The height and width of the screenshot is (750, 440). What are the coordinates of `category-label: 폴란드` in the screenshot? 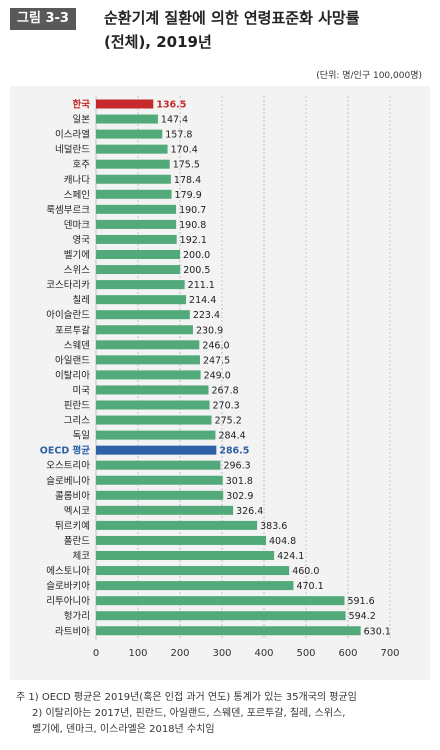 It's located at (77, 541).